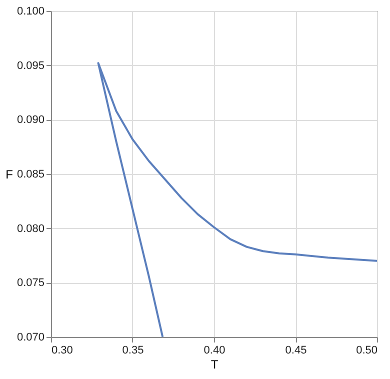 This screenshot has width=390, height=379. What do you see at coordinates (9, 175) in the screenshot?
I see `y-axis-title: F` at bounding box center [9, 175].